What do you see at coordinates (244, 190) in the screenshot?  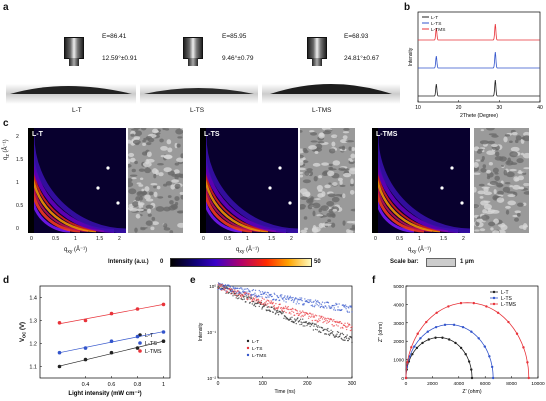 I see `diffraction-ring` at bounding box center [244, 190].